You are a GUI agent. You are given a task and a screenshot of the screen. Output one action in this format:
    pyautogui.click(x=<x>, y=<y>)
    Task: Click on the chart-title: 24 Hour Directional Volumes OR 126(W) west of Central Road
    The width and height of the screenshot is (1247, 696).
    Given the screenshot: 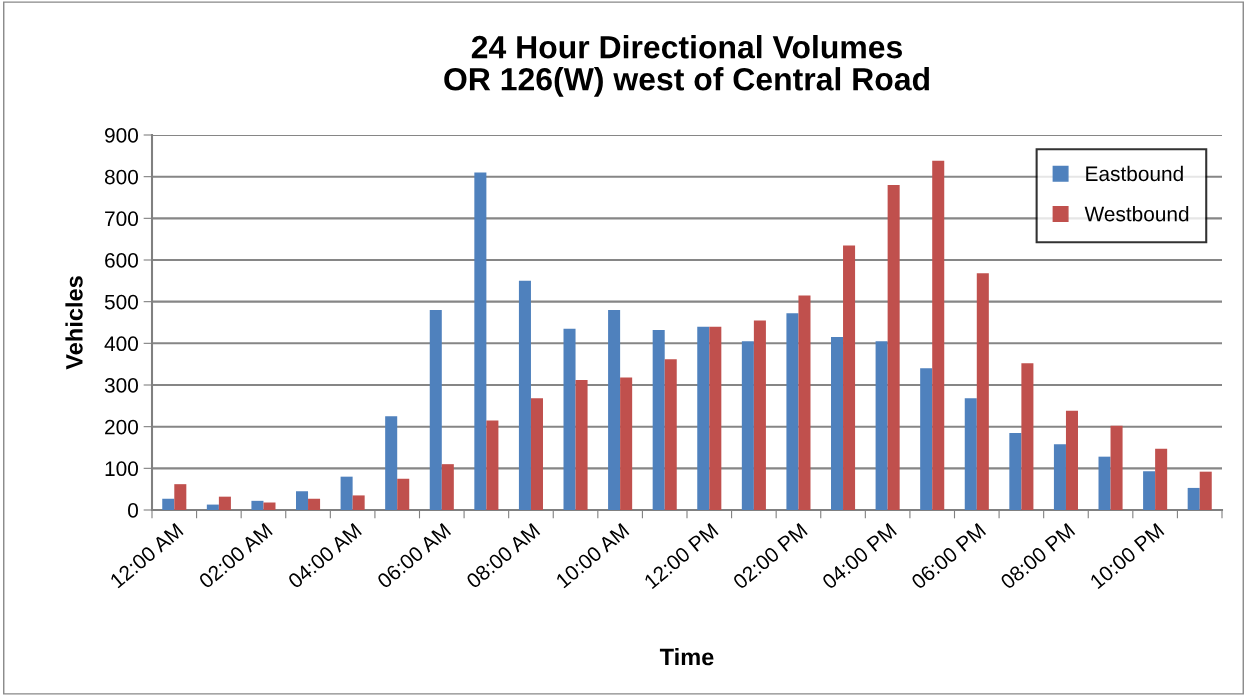 What is the action you would take?
    pyautogui.click(x=686, y=66)
    